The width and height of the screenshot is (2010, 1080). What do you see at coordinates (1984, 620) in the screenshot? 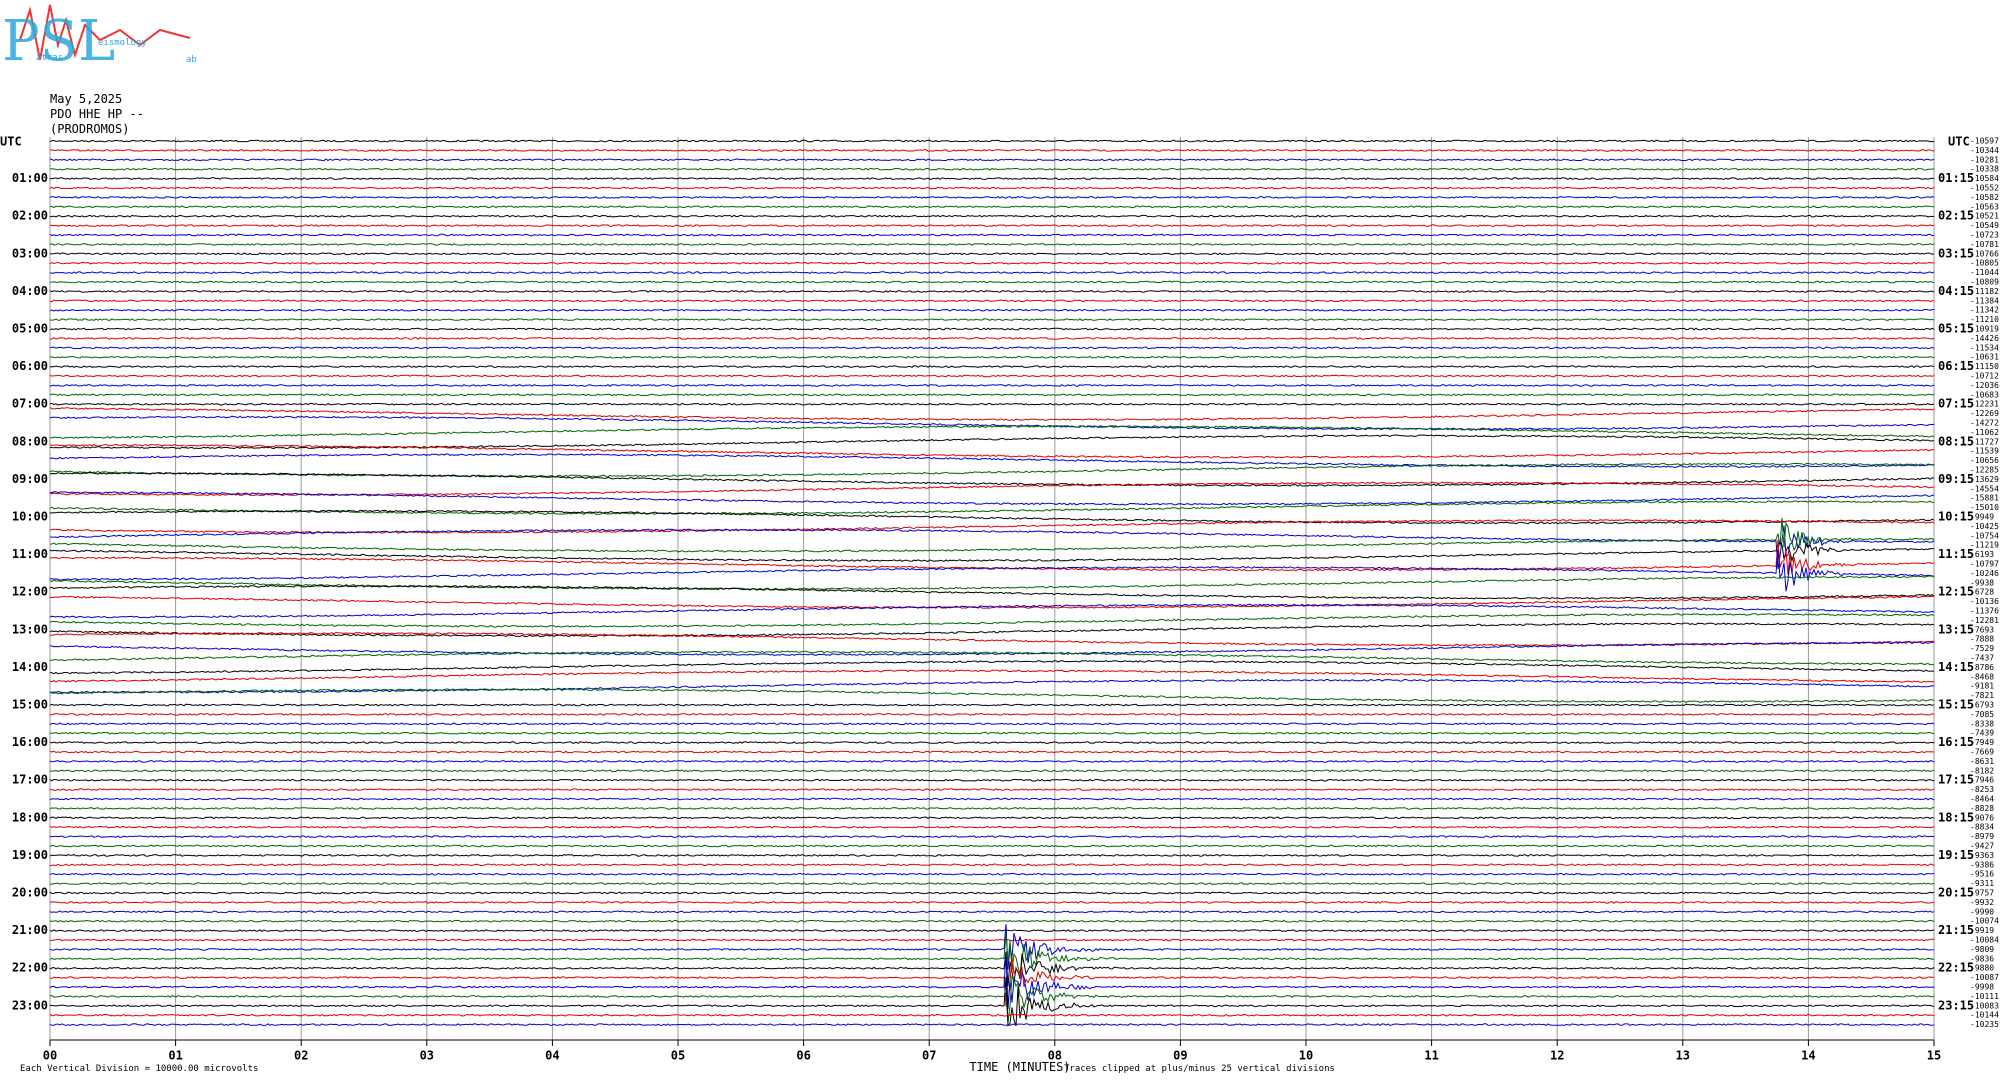
I see `trace-offset: -12281` at bounding box center [1984, 620].